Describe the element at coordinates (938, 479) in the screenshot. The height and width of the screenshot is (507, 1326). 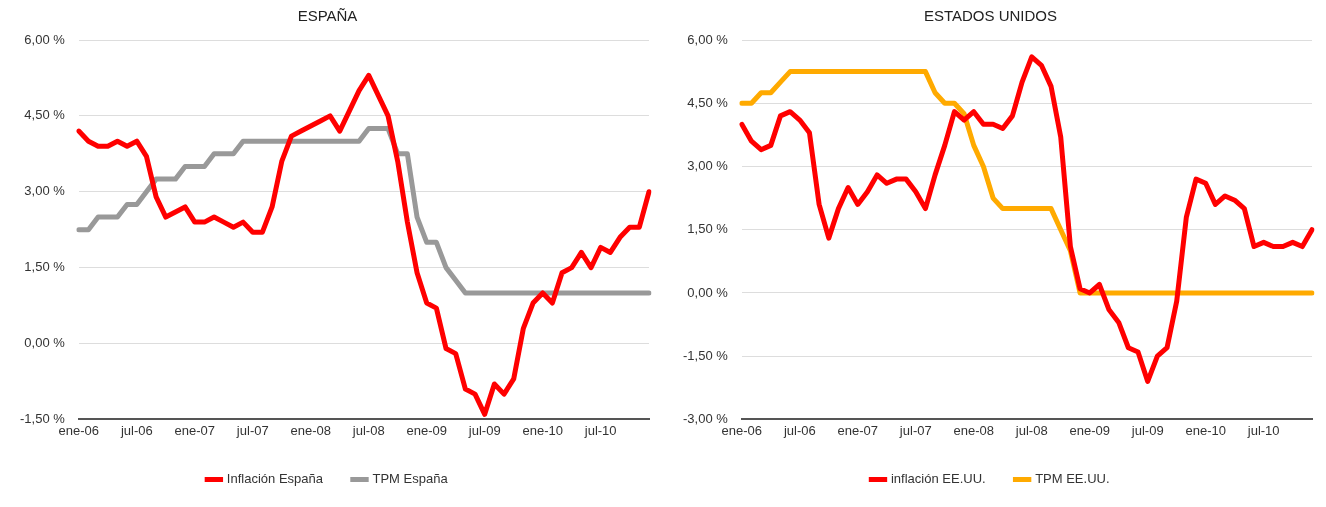
I see `legend-label: inflación EE.UU.` at that location.